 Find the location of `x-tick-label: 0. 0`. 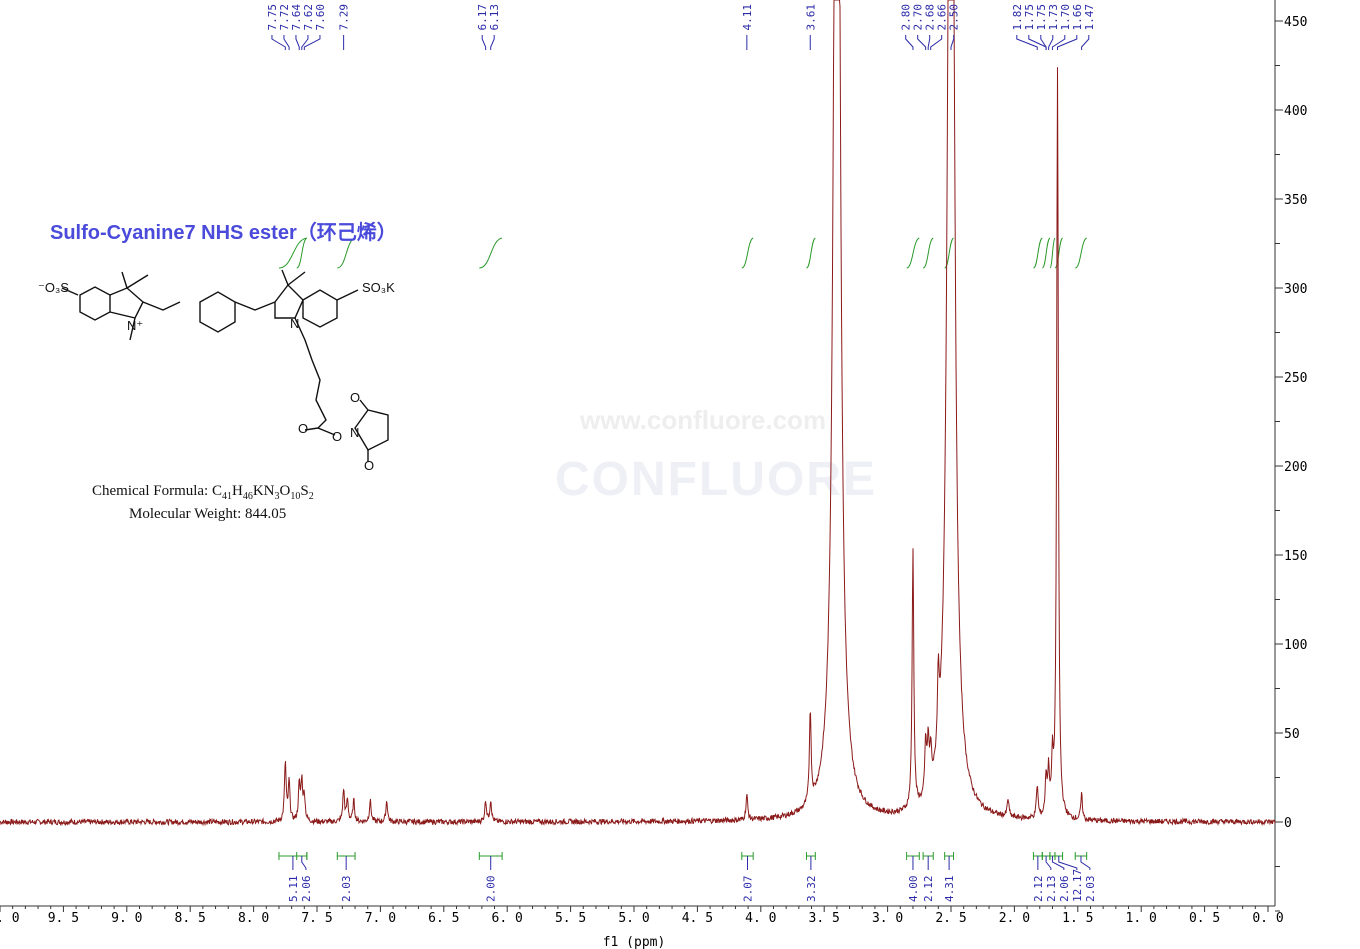

x-tick-label: 0. 0 is located at coordinates (1267, 918).